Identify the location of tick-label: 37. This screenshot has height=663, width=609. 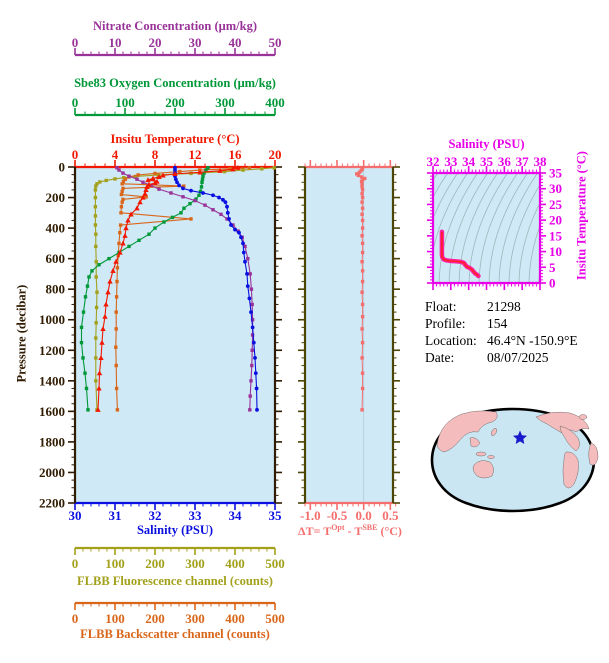
(523, 161).